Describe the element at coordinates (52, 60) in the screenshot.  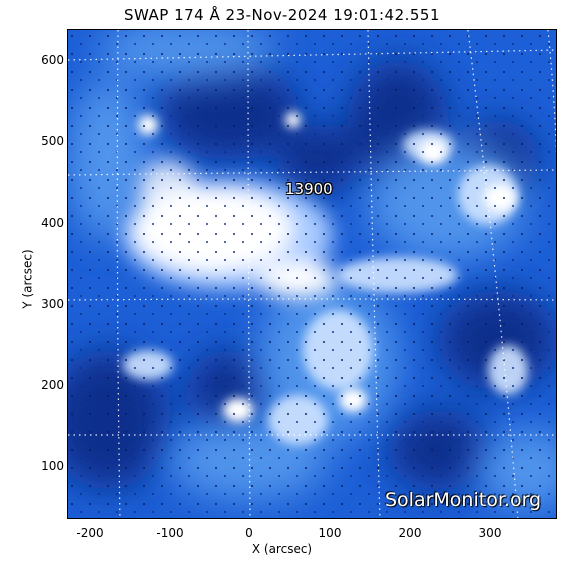
I see `y-tick-label: 600` at that location.